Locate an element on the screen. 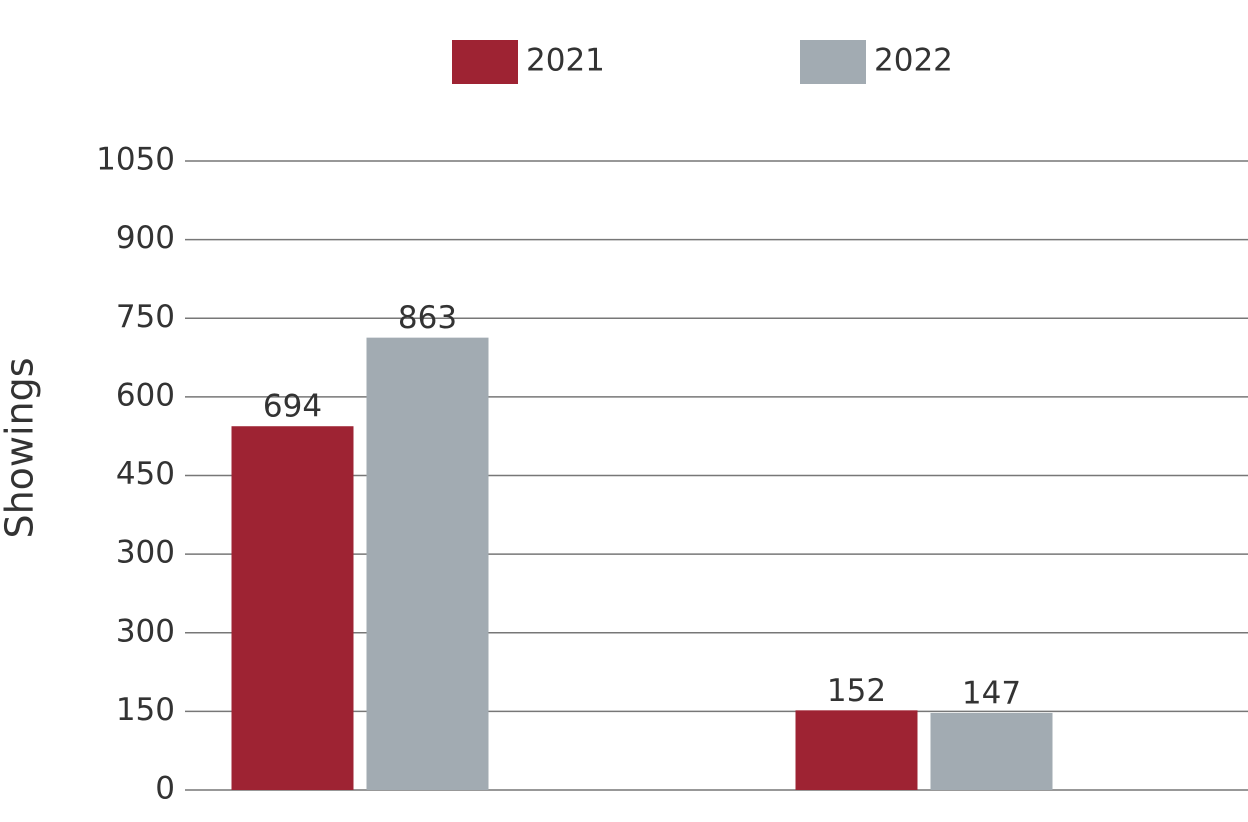 This screenshot has height=822, width=1248. legend-label: 2021 is located at coordinates (565, 61).